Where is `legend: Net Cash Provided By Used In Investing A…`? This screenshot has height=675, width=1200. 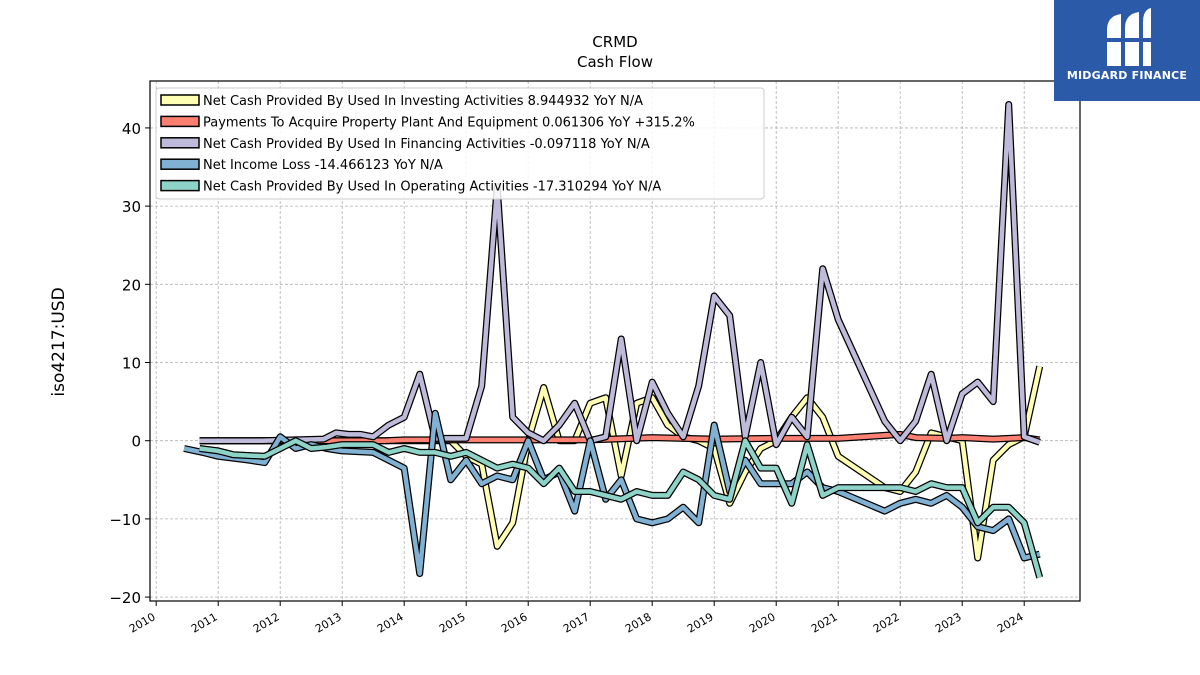
legend: Net Cash Provided By Used In Investing A… is located at coordinates (460, 143).